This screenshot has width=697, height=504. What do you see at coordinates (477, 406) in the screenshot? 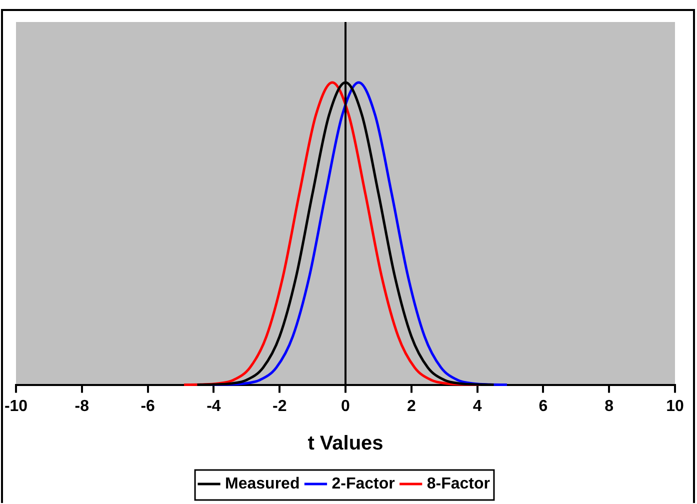
I see `x-tick-label: 4` at bounding box center [477, 406].